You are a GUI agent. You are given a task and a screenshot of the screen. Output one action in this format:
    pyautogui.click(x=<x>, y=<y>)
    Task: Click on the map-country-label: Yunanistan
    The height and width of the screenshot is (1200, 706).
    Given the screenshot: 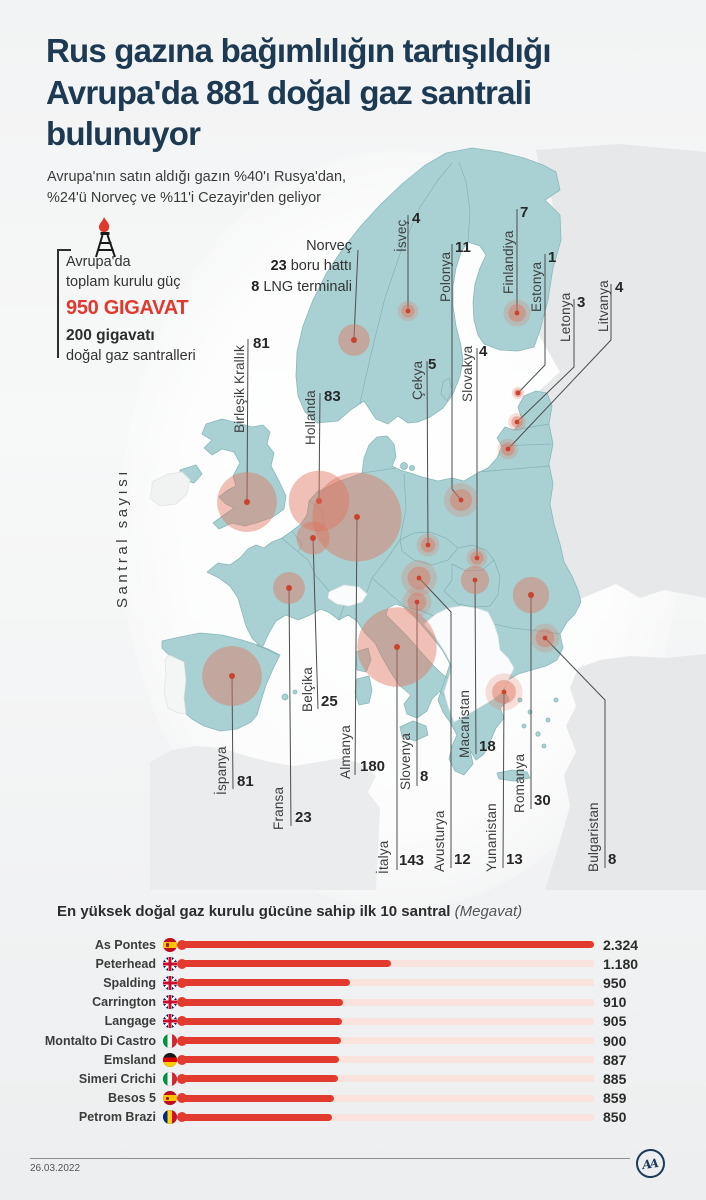 What is the action you would take?
    pyautogui.click(x=491, y=837)
    